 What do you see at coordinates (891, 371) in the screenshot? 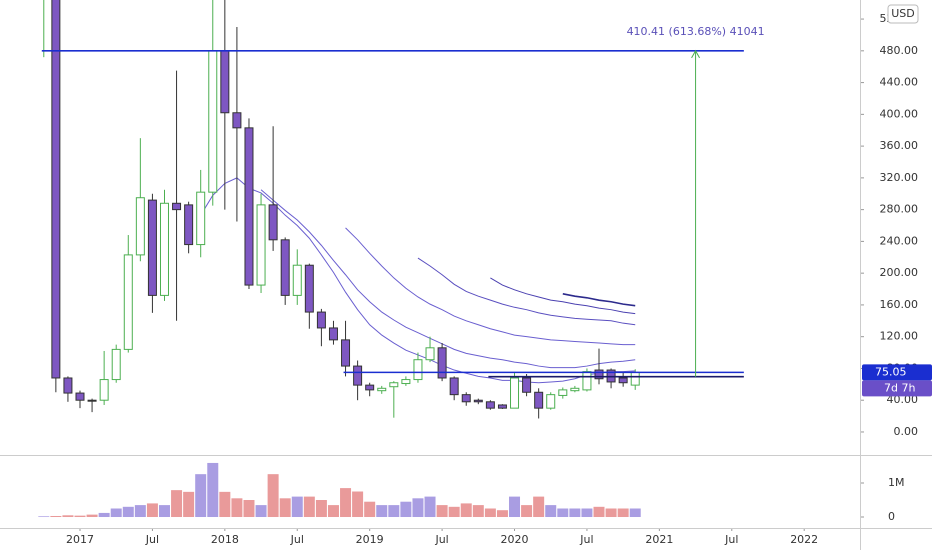
I see `last-price-label: 75.05` at bounding box center [891, 371].